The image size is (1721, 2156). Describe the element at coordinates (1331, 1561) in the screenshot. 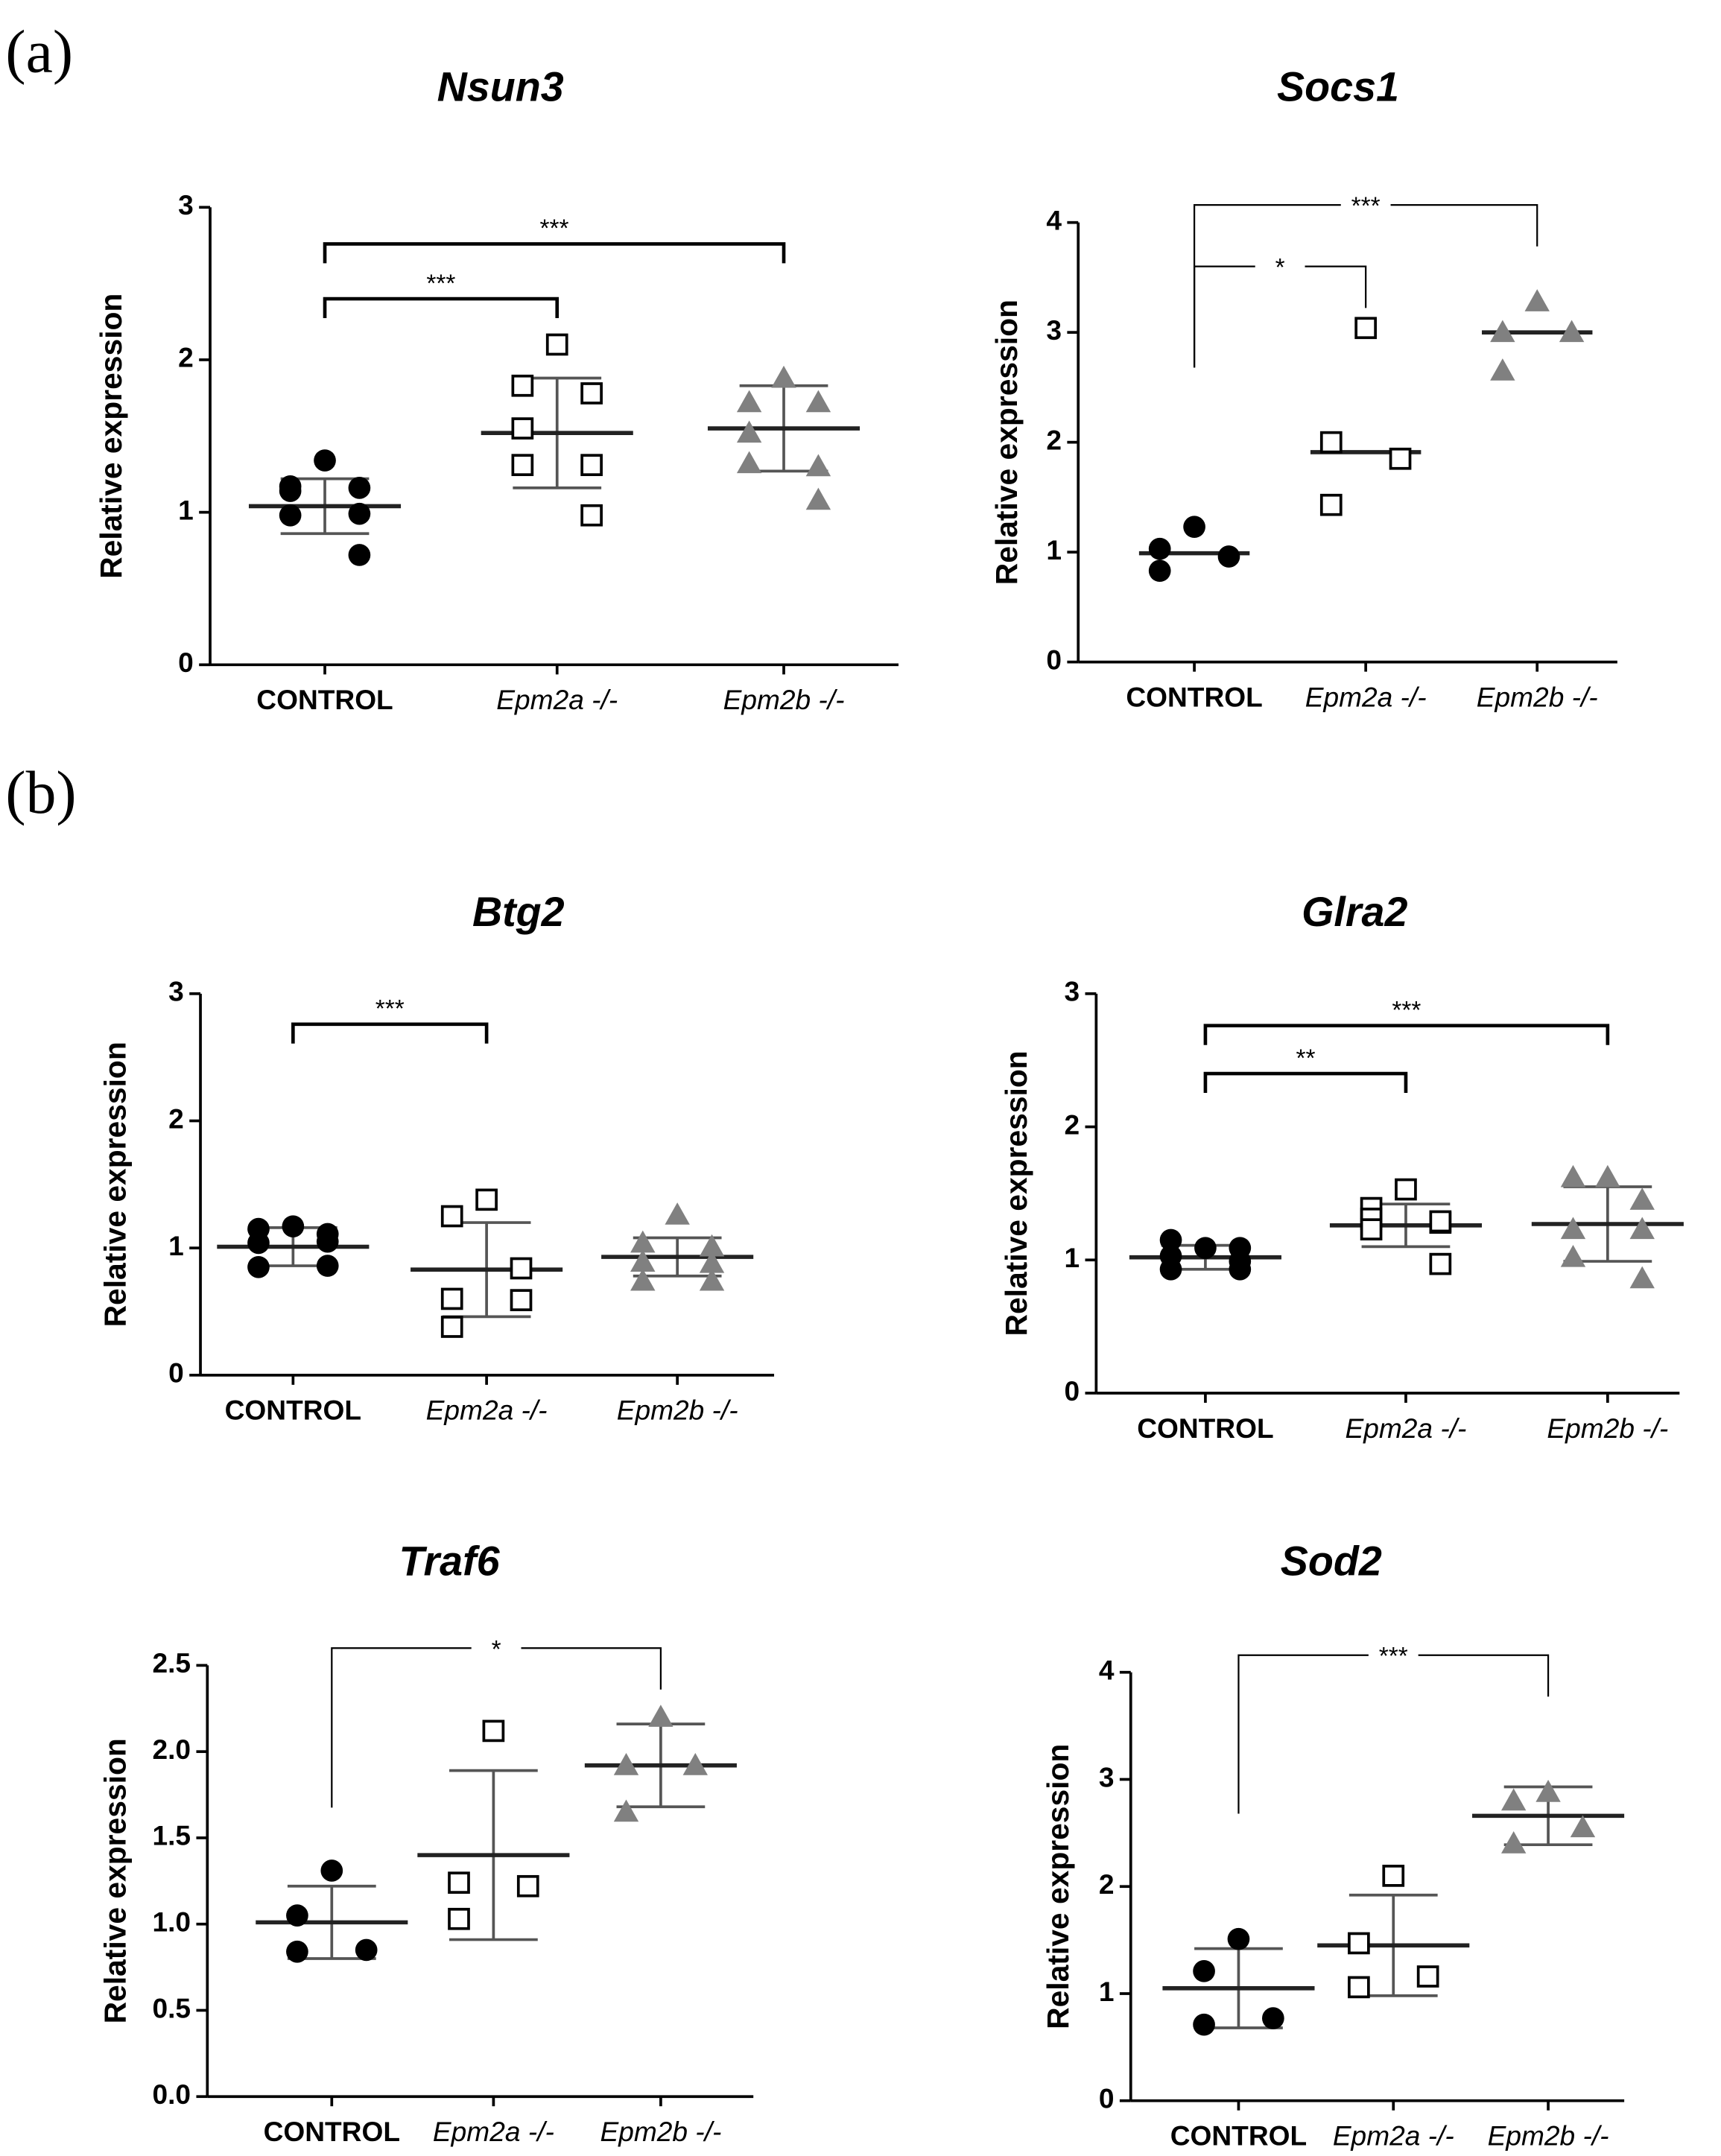

I see `chart-title: Sod2` at that location.